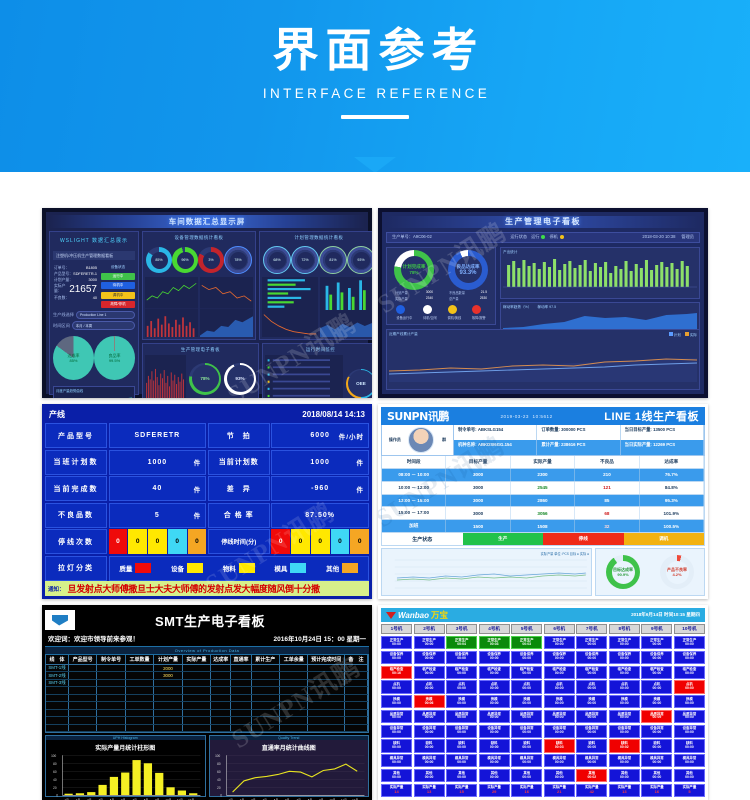 Image resolution: width=750 pixels, height=800 pixels. What do you see at coordinates (118, 276) in the screenshot?
I see `status-button-running: 运行中` at bounding box center [118, 276].